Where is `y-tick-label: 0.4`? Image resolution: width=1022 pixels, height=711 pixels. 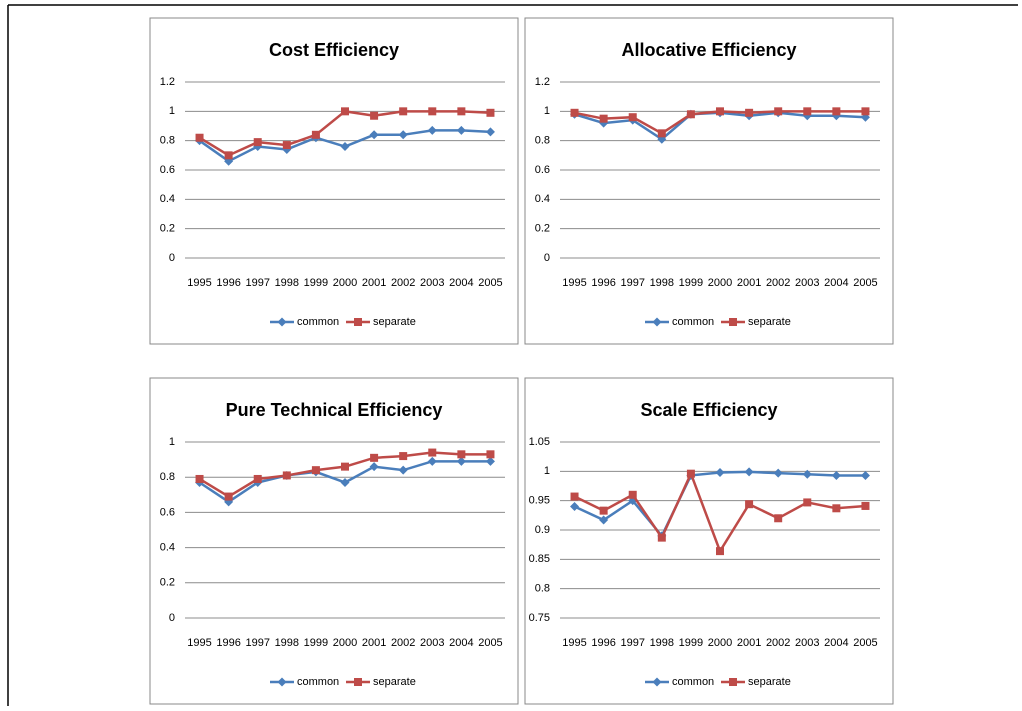
y-tick-label: 0.4 is located at coordinates (167, 199).